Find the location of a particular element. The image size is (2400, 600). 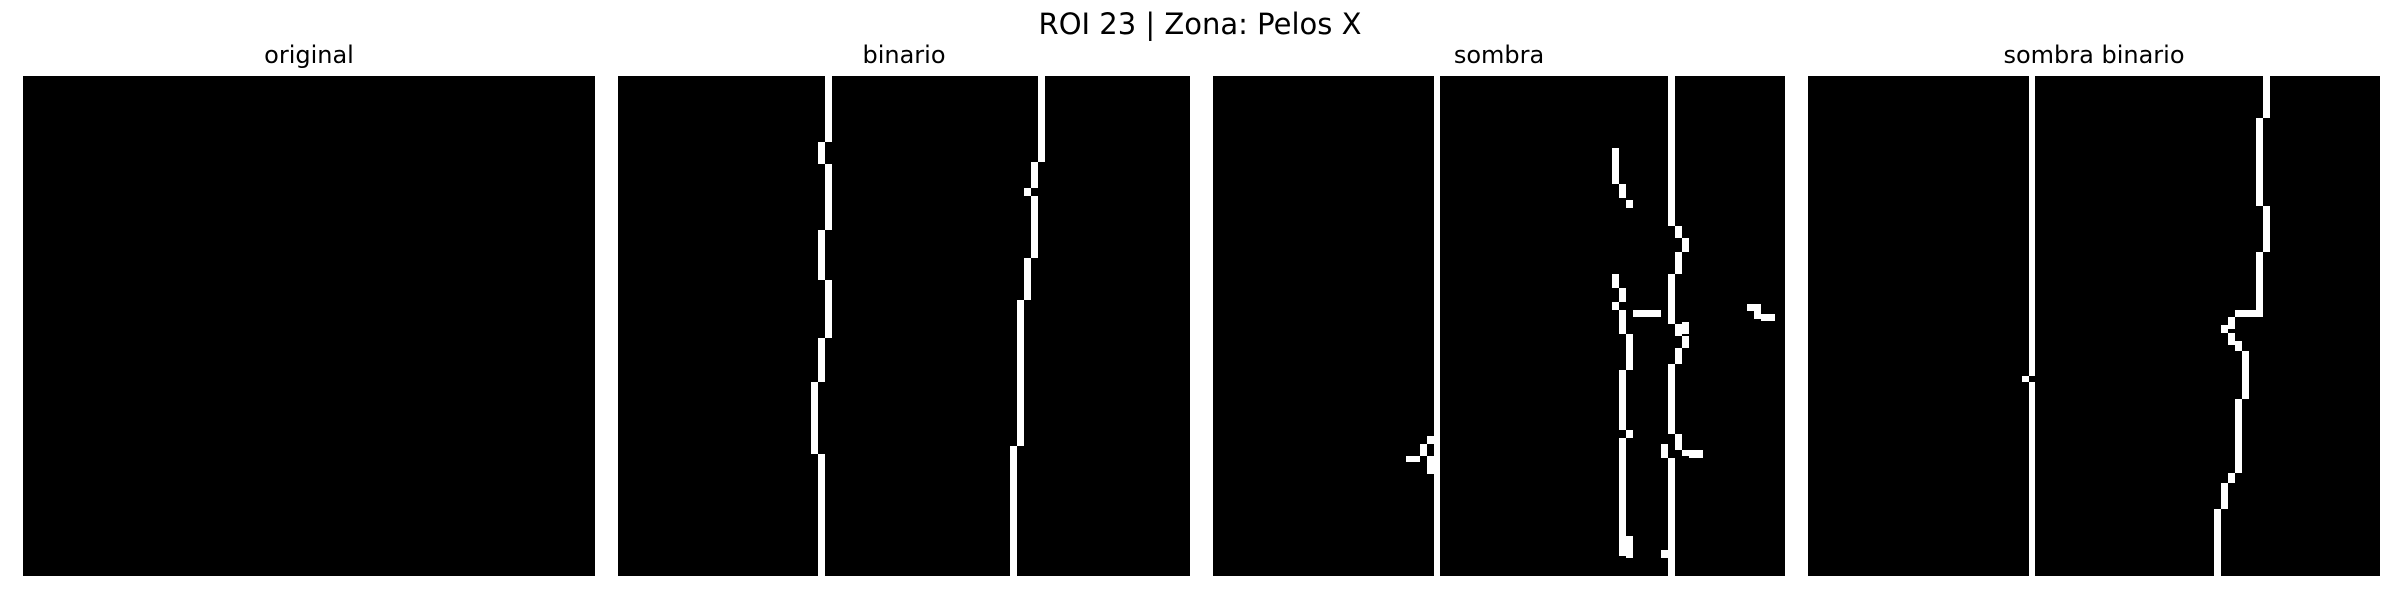

panel-title-sombra-binario: sombra binario is located at coordinates (2094, 55).